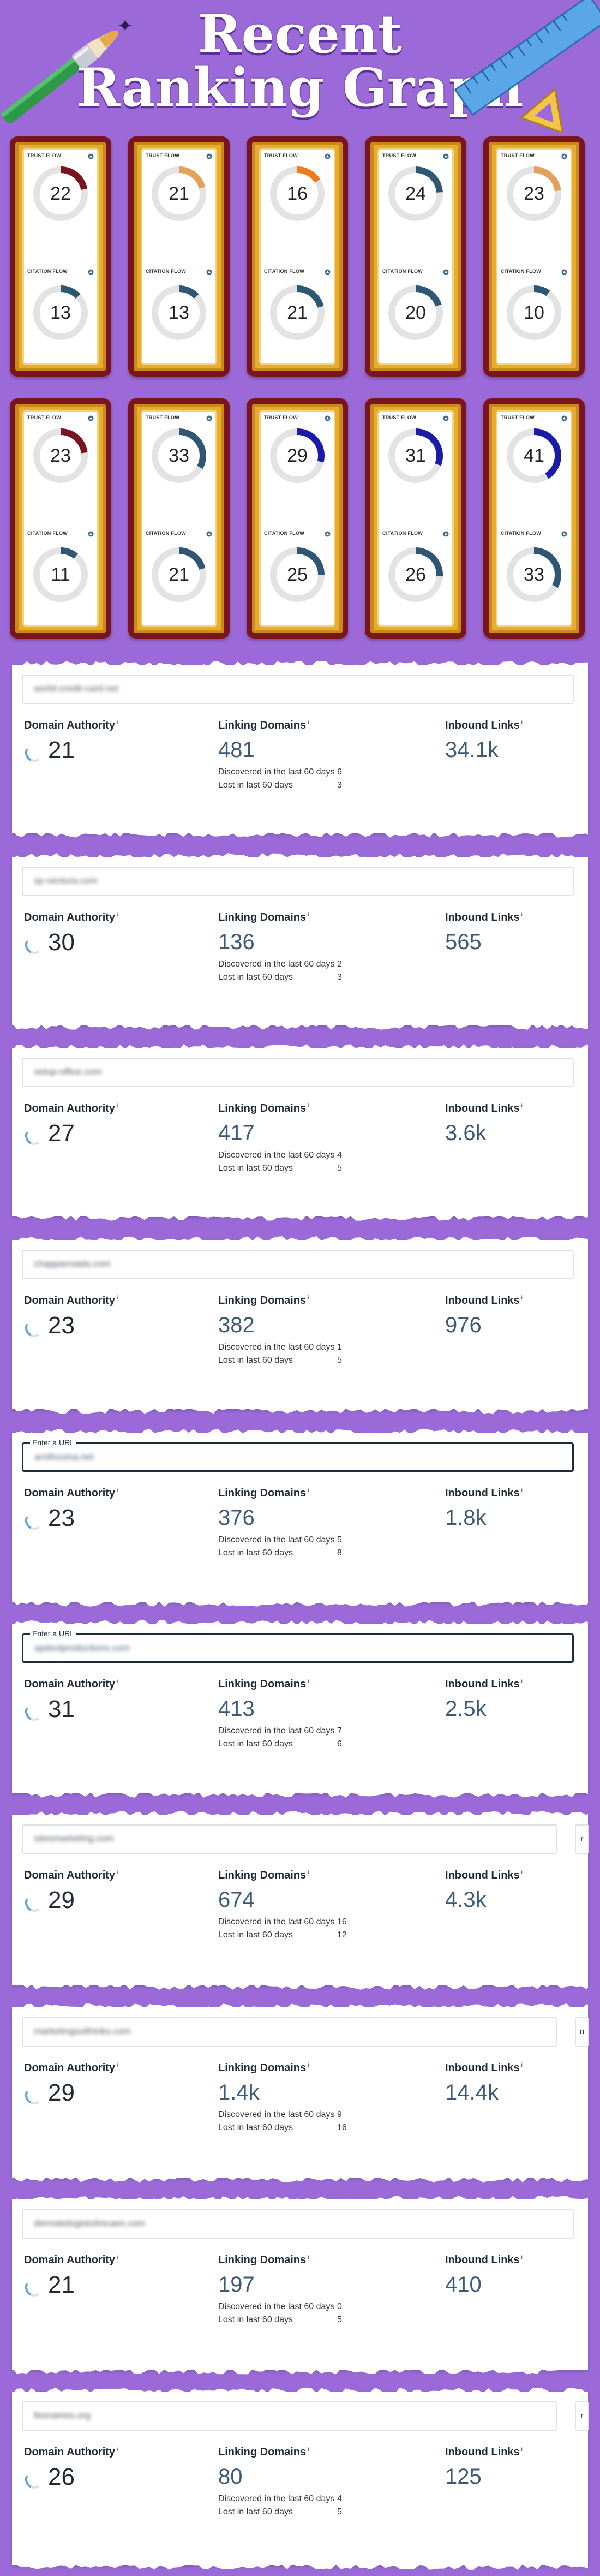  What do you see at coordinates (339, 977) in the screenshot?
I see `lost-value: 3` at bounding box center [339, 977].